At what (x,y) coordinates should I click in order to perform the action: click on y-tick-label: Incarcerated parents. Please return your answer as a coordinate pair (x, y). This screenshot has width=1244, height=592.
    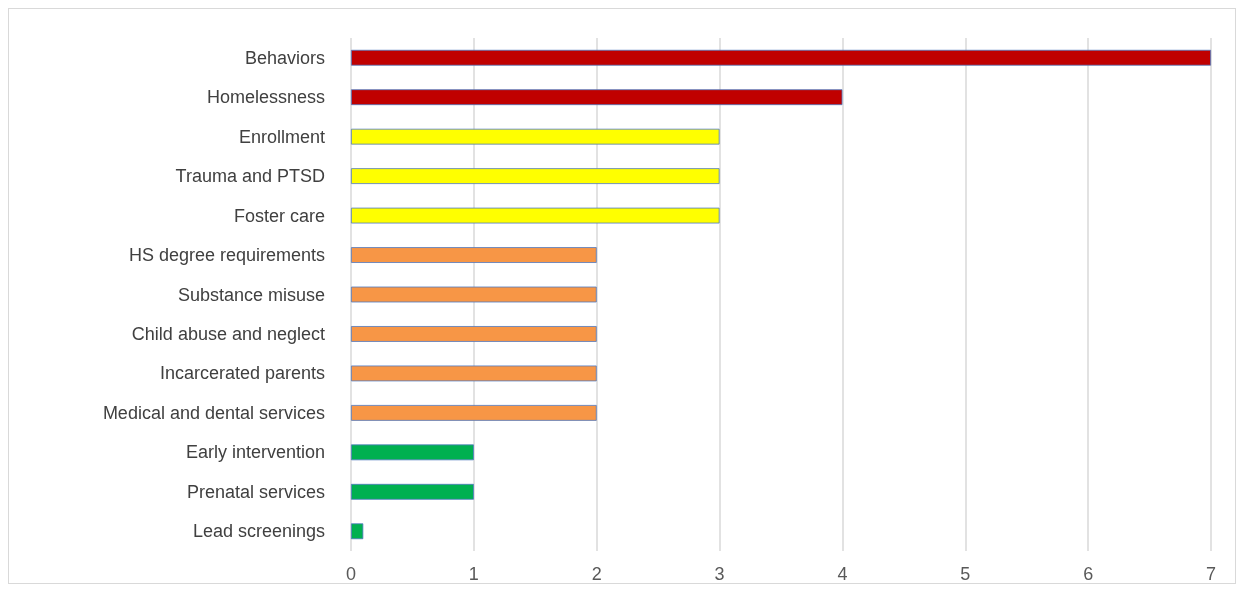
    Looking at the image, I should click on (242, 373).